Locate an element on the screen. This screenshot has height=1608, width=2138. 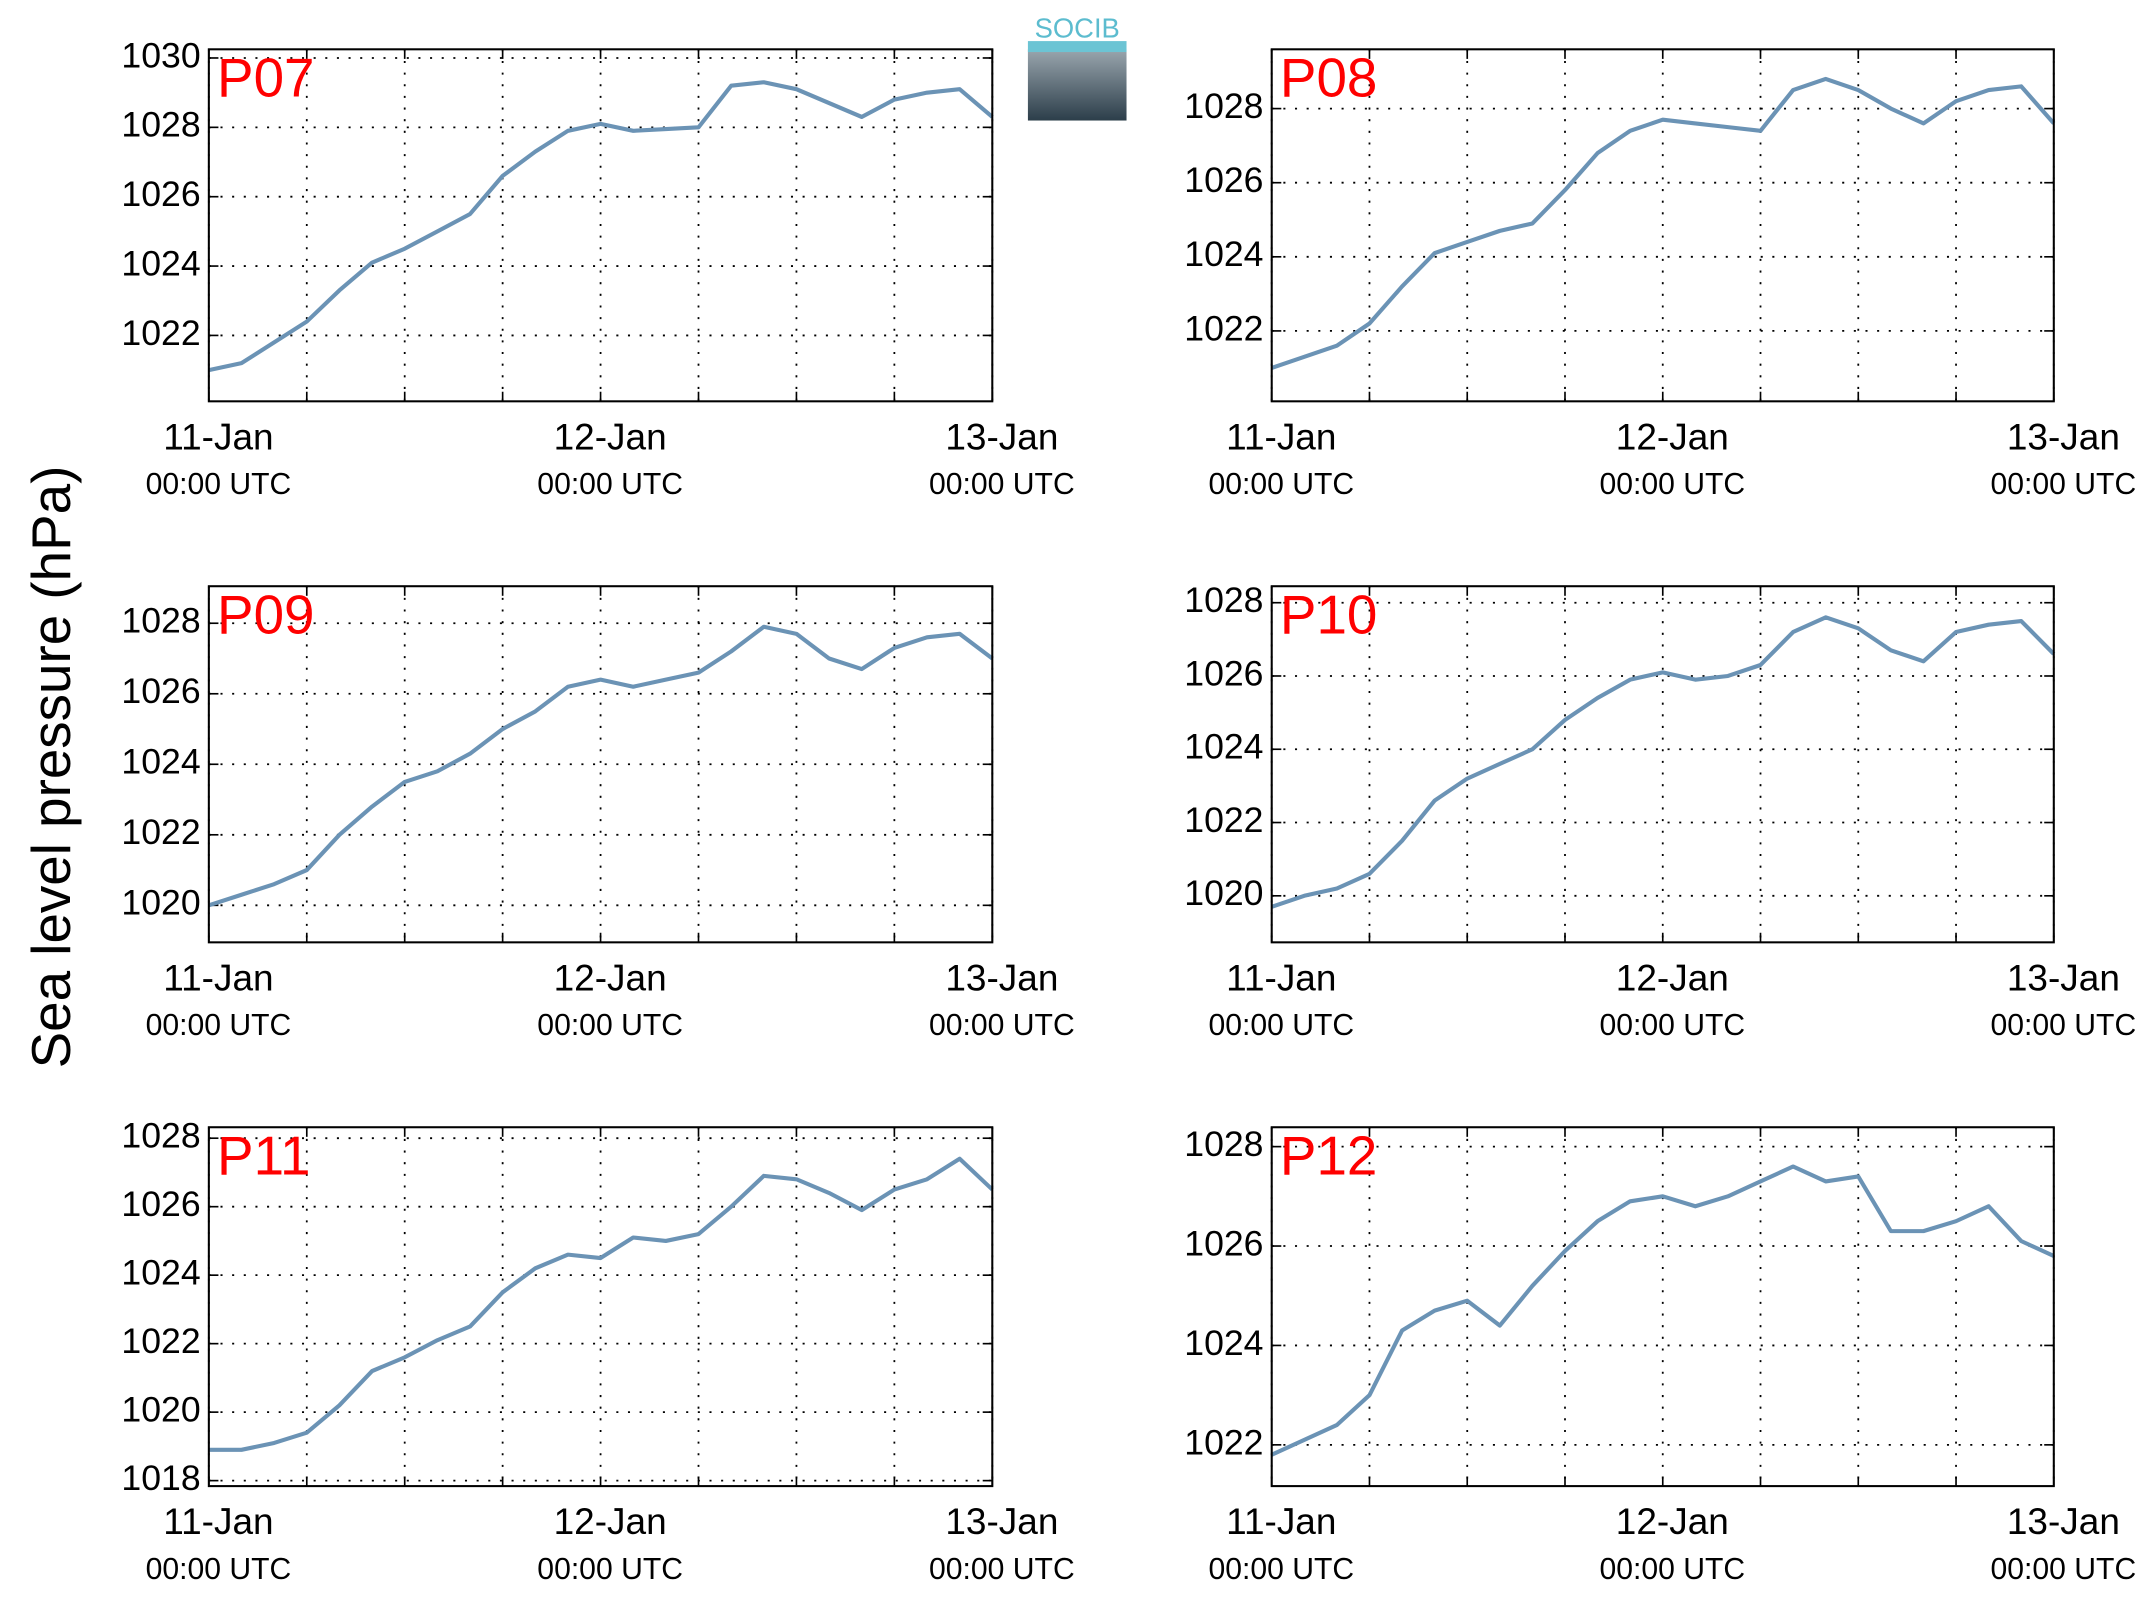
panel-title: P09 is located at coordinates (265, 615).